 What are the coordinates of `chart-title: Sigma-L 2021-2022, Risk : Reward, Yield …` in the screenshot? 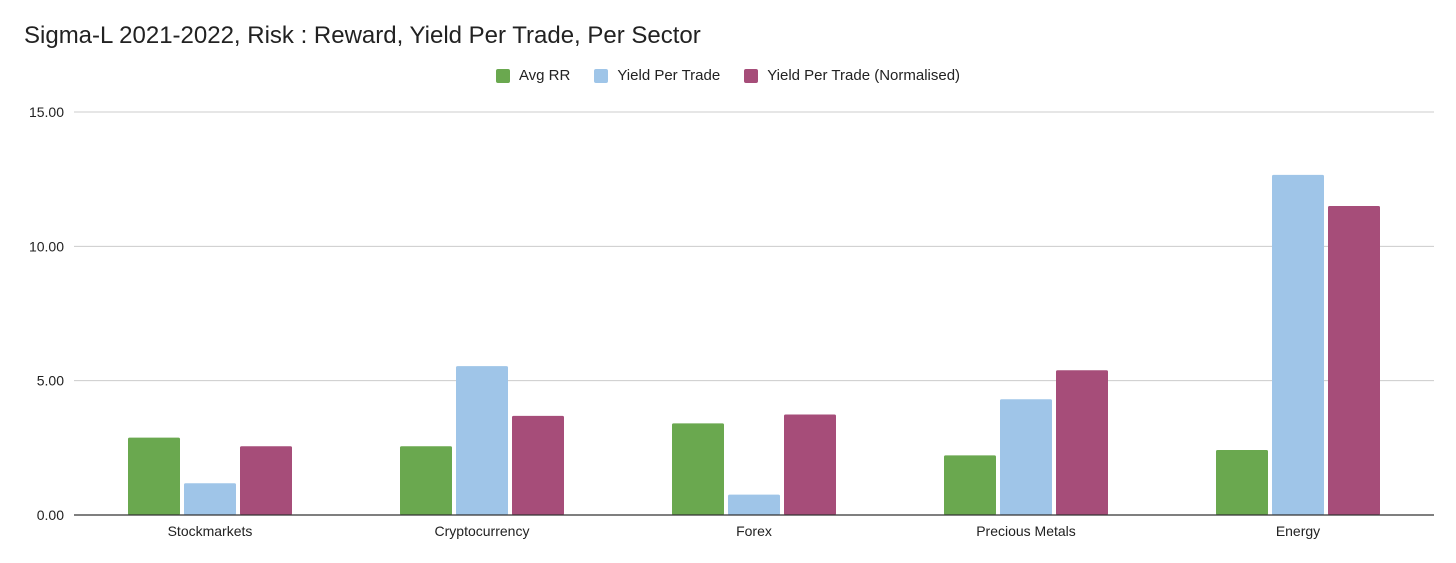 It's located at (362, 35).